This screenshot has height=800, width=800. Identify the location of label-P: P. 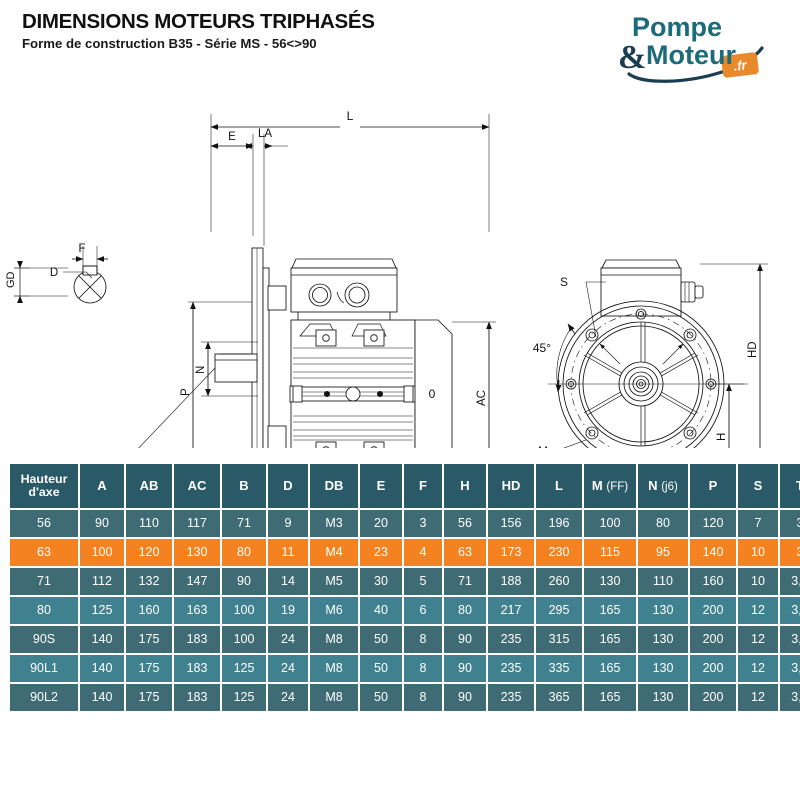
(186, 392).